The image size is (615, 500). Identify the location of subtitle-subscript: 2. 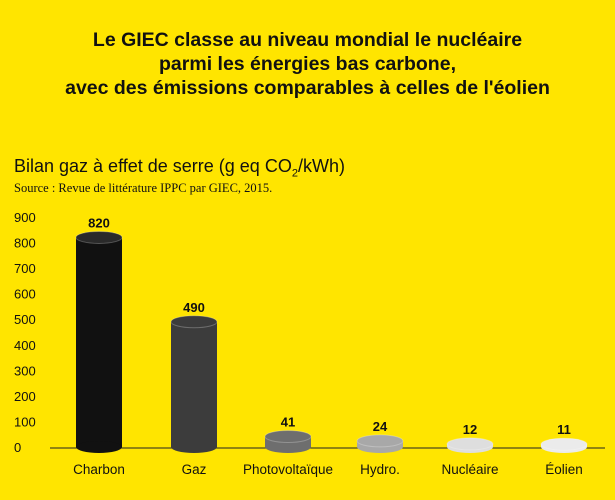
(294, 173).